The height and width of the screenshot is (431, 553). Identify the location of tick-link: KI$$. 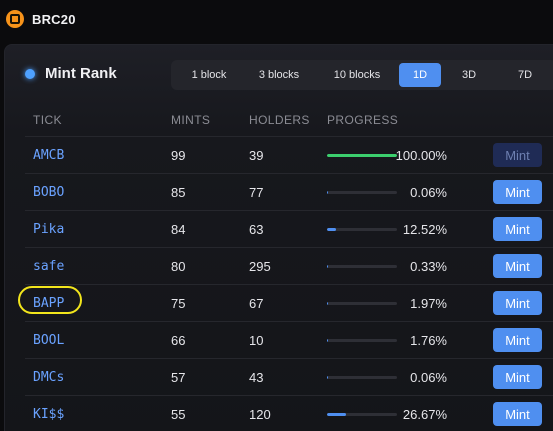
(49, 414).